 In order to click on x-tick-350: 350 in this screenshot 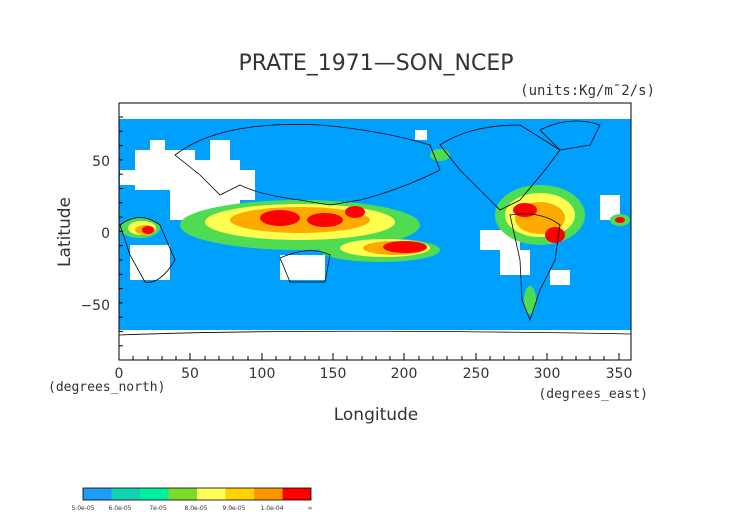, I will do `click(619, 374)`.